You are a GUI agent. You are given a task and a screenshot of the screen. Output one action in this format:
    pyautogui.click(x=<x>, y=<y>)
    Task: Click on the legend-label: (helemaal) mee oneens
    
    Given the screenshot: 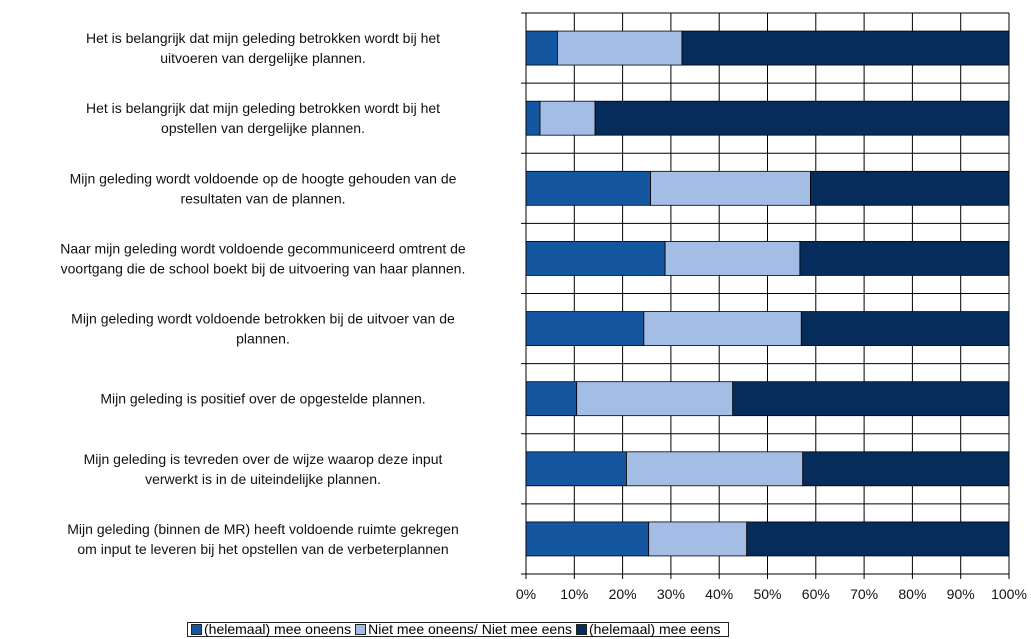 What is the action you would take?
    pyautogui.click(x=278, y=629)
    